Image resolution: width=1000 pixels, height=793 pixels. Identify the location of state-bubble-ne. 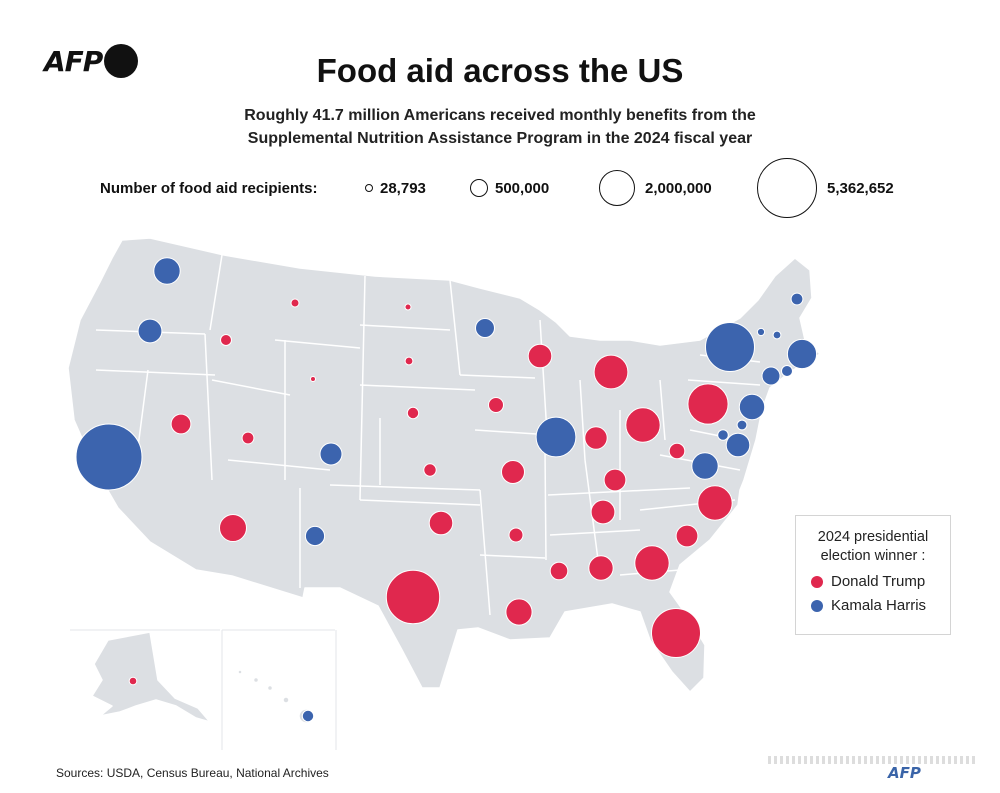
(413, 413).